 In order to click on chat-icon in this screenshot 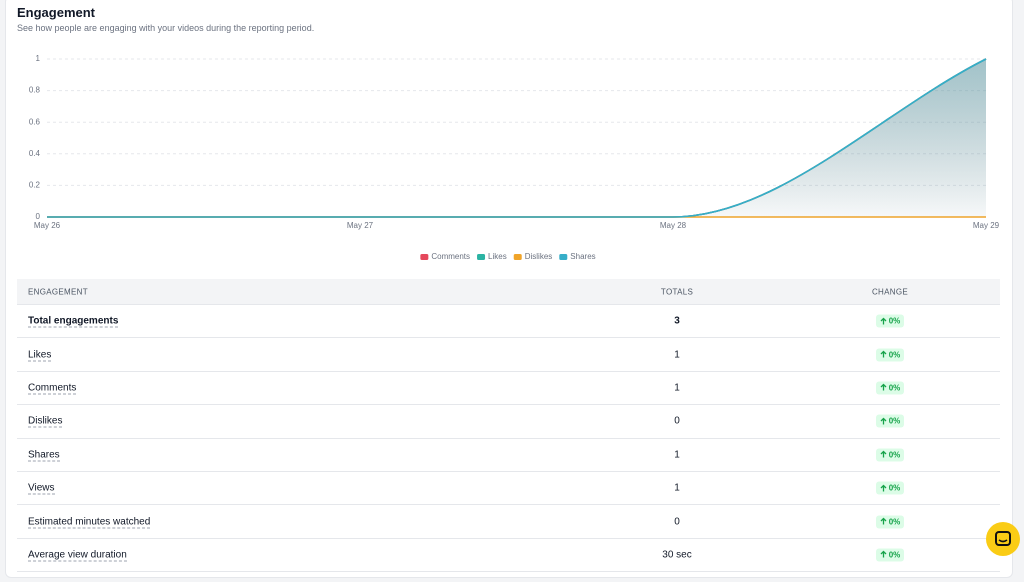, I will do `click(1003, 538)`.